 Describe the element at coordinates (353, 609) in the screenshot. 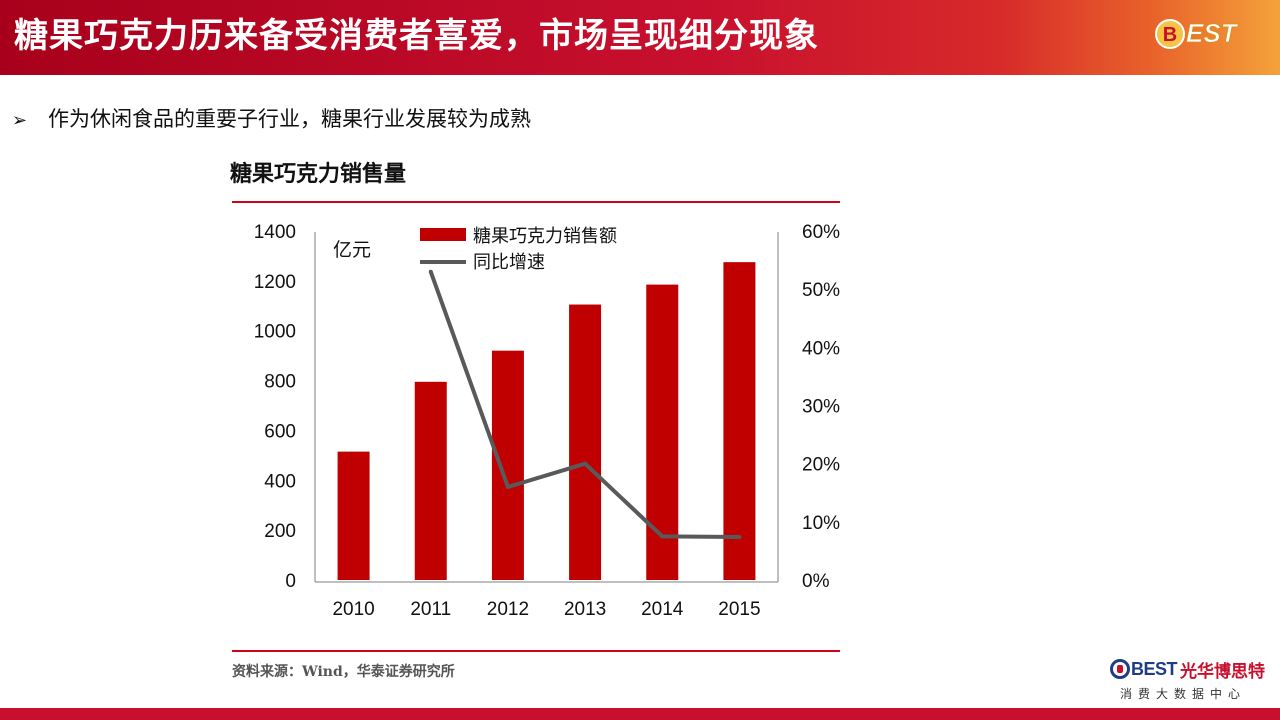

I see `x-tick-label: 2010` at that location.